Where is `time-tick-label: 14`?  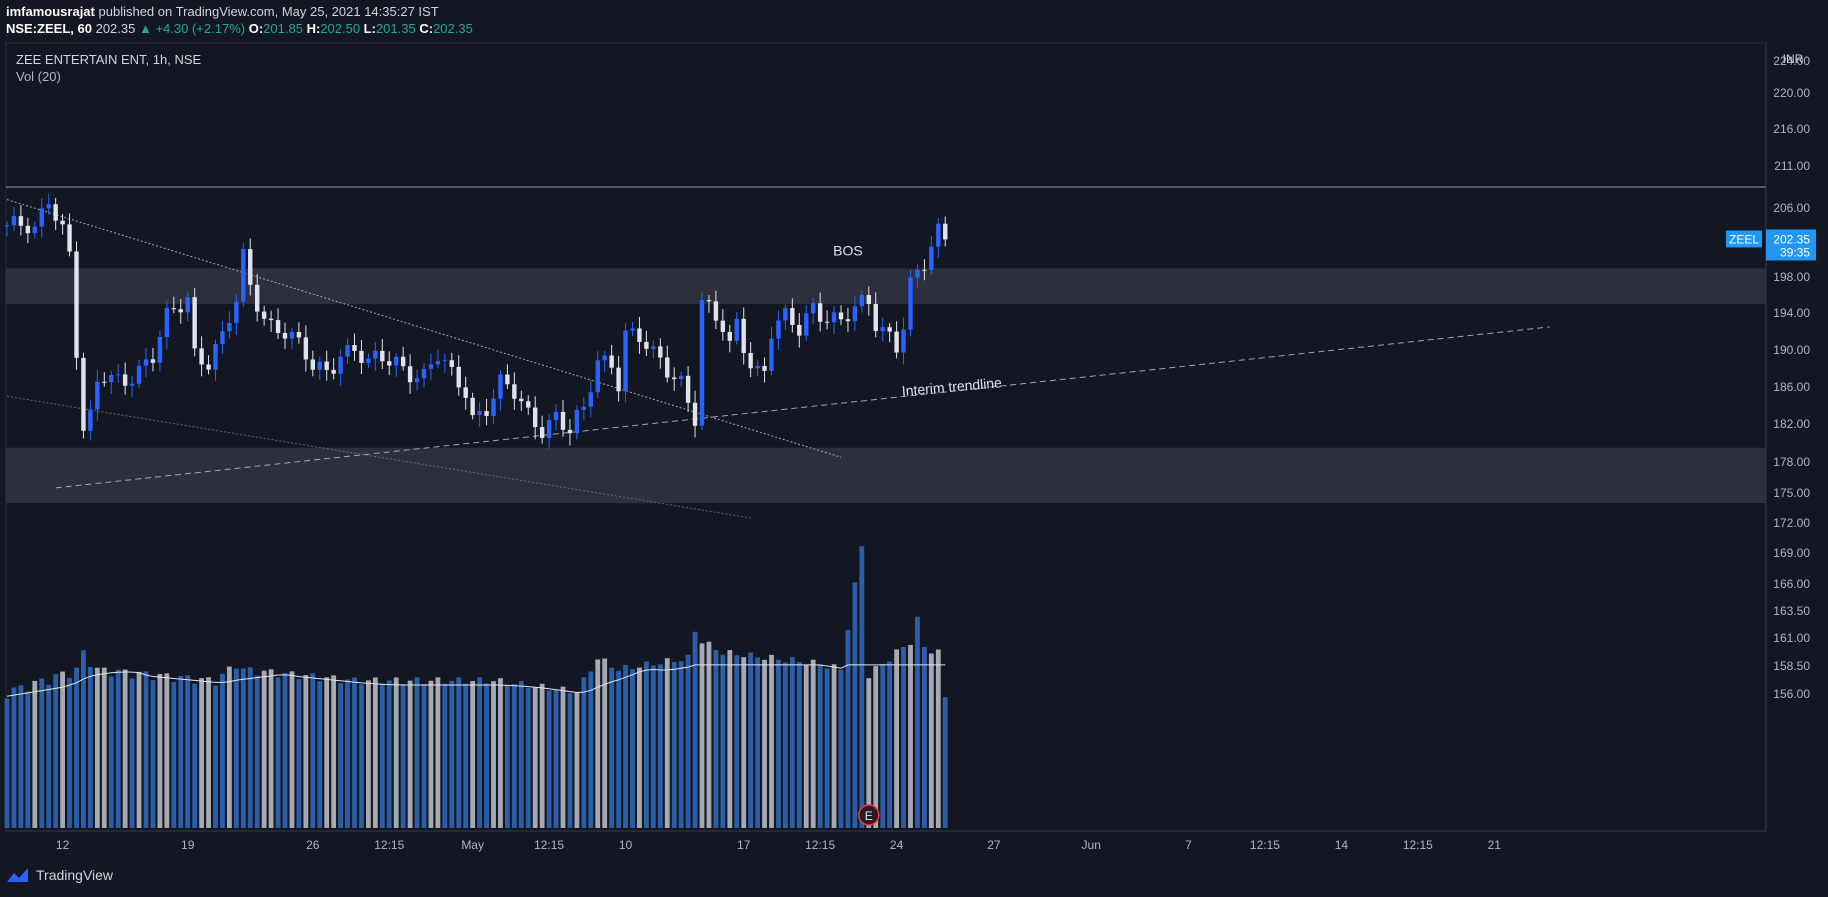 time-tick-label: 14 is located at coordinates (1342, 845).